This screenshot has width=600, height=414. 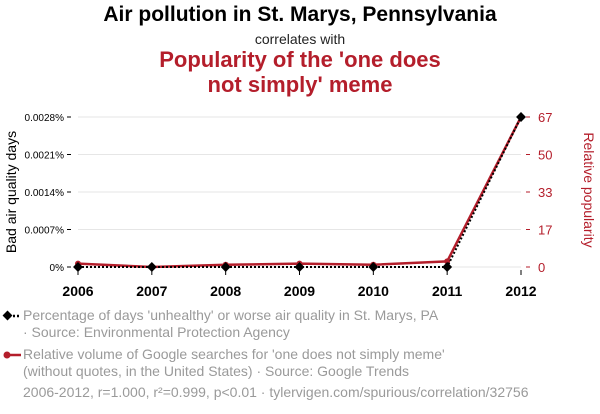 What do you see at coordinates (57, 268) in the screenshot?
I see `left-tick-label: 0%` at bounding box center [57, 268].